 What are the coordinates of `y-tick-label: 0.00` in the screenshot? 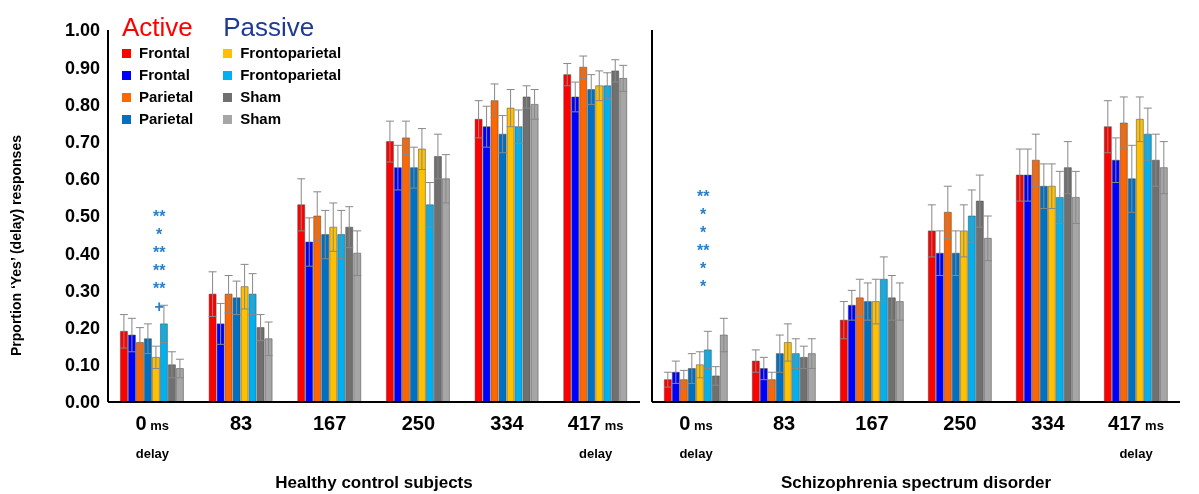 It's located at (82, 402).